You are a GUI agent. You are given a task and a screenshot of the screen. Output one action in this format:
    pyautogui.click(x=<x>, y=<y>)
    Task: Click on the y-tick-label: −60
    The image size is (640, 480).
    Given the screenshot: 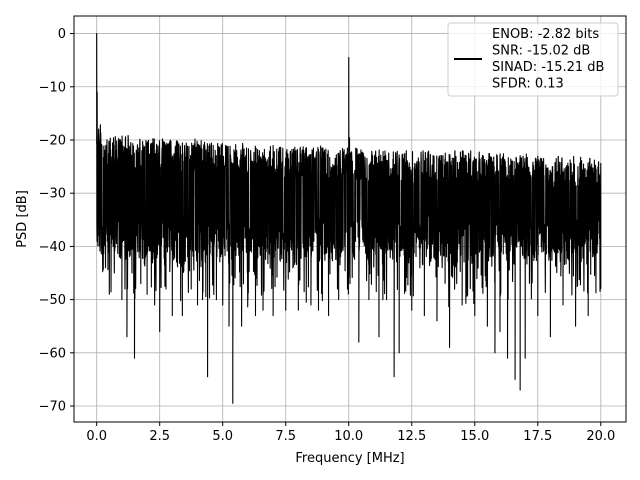 What is the action you would take?
    pyautogui.click(x=52, y=353)
    